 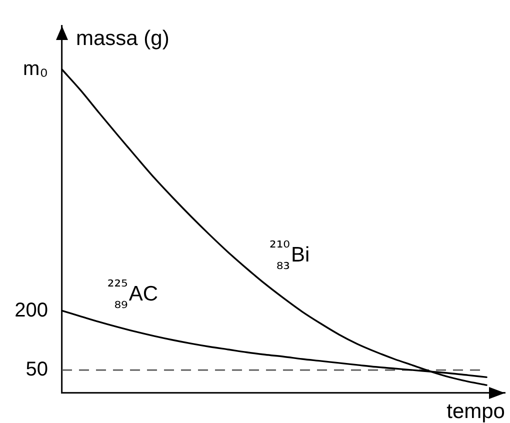 What do you see at coordinates (35, 69) in the screenshot?
I see `y-tick-label: m₀` at bounding box center [35, 69].